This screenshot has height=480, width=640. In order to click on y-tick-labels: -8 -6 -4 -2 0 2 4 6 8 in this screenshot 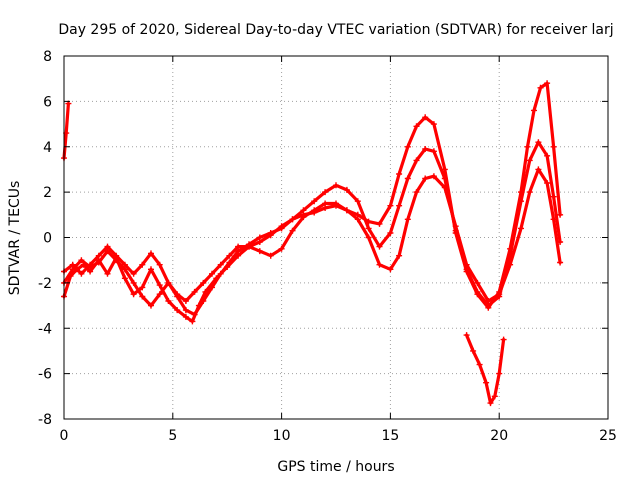, I will do `click(45, 238)`.